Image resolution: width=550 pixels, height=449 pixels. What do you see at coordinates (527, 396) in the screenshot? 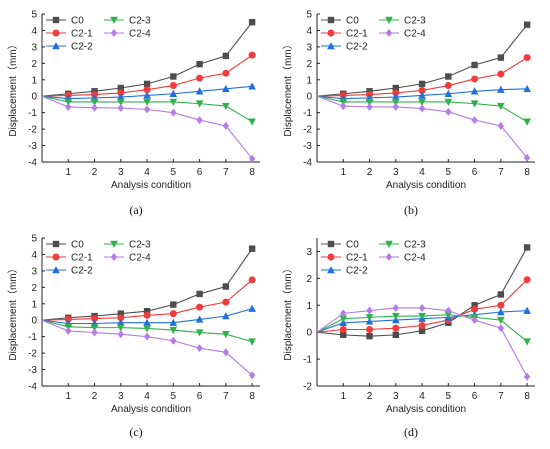
I see `x-tick-label: 8` at bounding box center [527, 396].